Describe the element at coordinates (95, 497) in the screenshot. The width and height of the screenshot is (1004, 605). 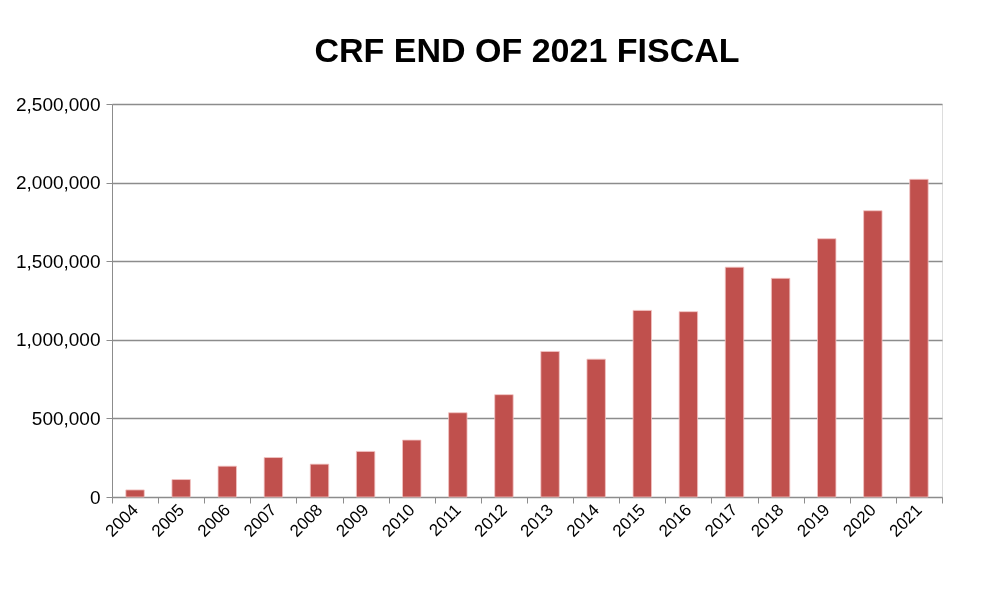
I see `y-tick-label: 0` at that location.